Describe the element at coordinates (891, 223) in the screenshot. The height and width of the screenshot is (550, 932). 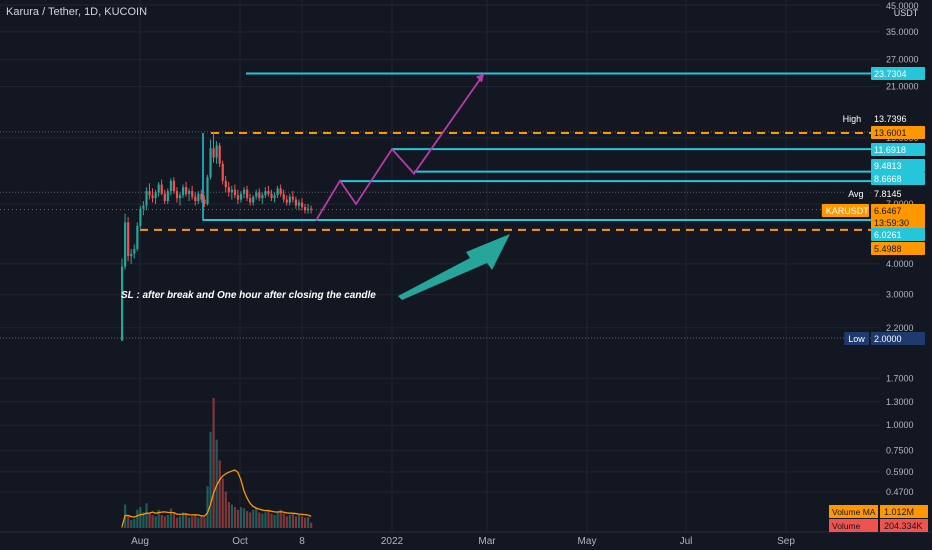
I see `price-badge-value: 13:59:30` at that location.